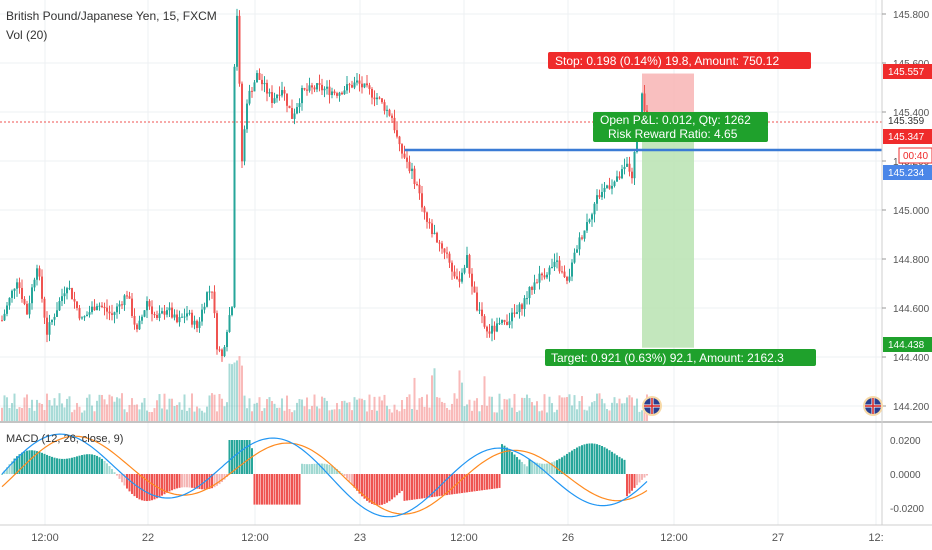  What do you see at coordinates (324, 475) in the screenshot?
I see `macd-pane` at bounding box center [324, 475].